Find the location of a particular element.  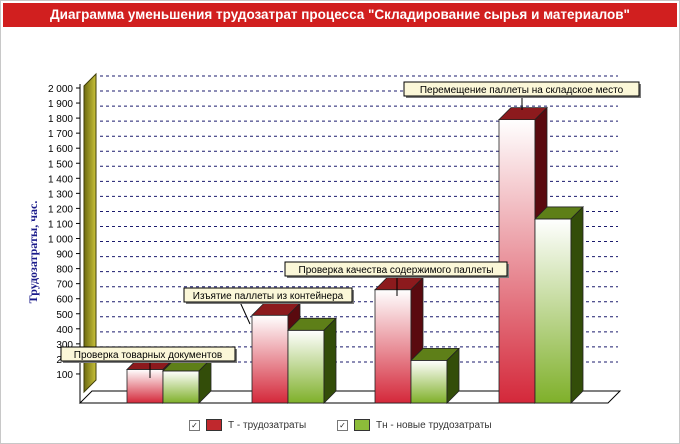

legend-checkbox-t: ✓ is located at coordinates (194, 425).